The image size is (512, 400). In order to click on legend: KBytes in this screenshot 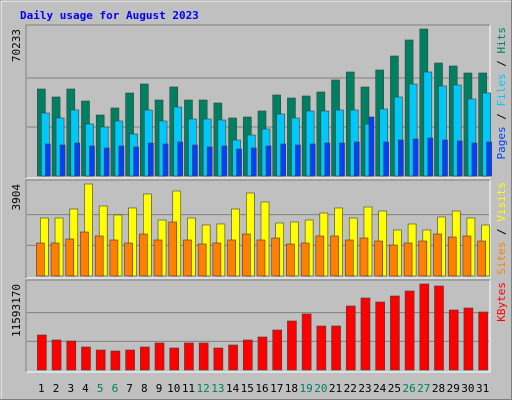, I will do `click(501, 302)`.